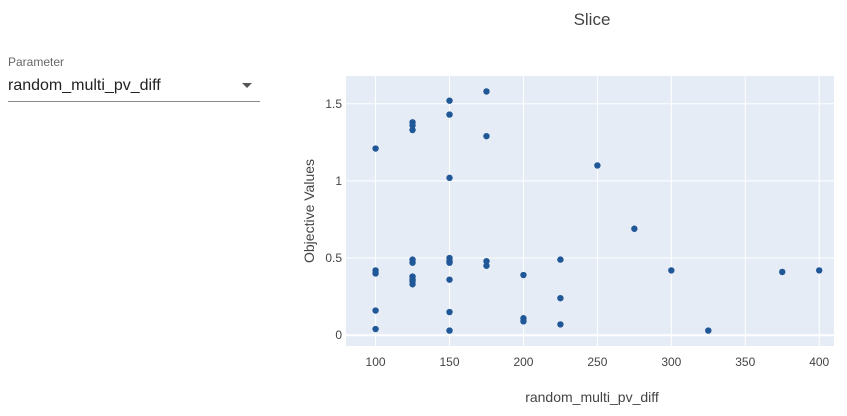 This screenshot has height=416, width=847. What do you see at coordinates (338, 181) in the screenshot?
I see `y-tick-label: 1` at bounding box center [338, 181].